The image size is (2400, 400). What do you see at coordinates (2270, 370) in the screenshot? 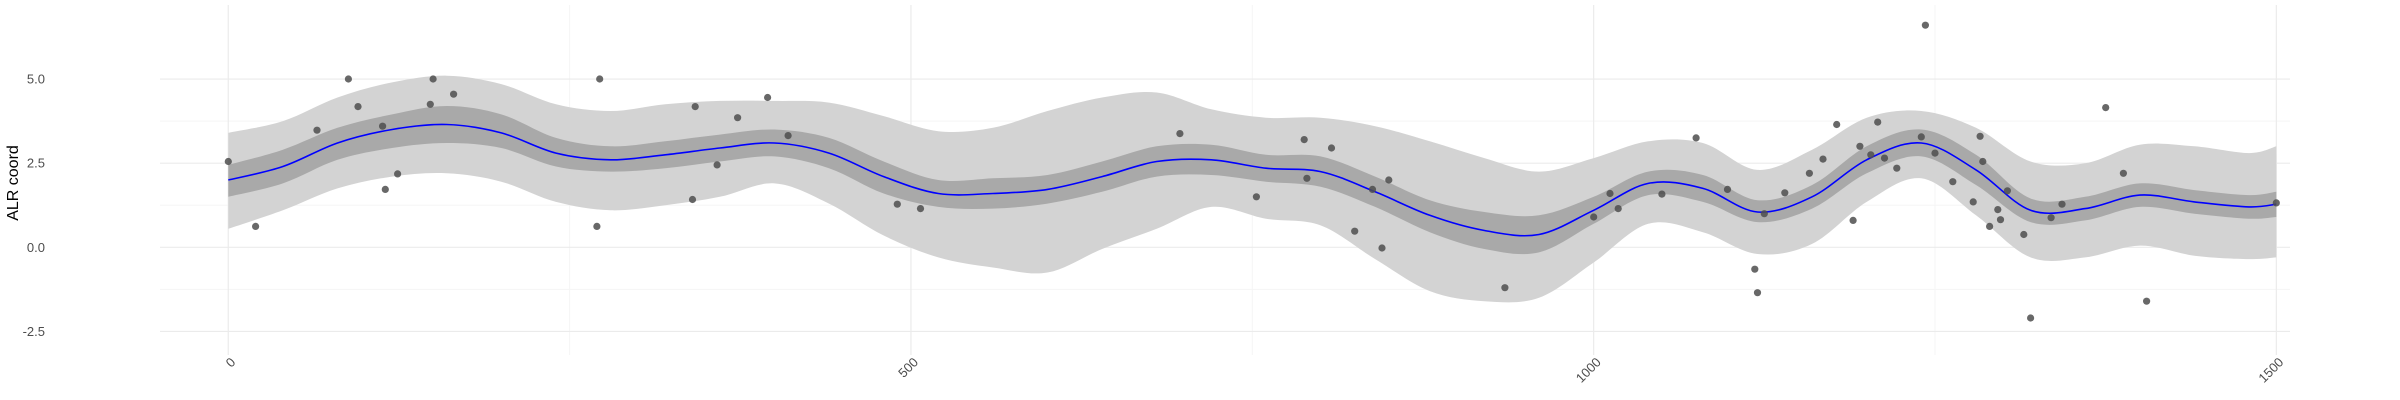
I see `x-tick-label: 1500` at bounding box center [2270, 370].